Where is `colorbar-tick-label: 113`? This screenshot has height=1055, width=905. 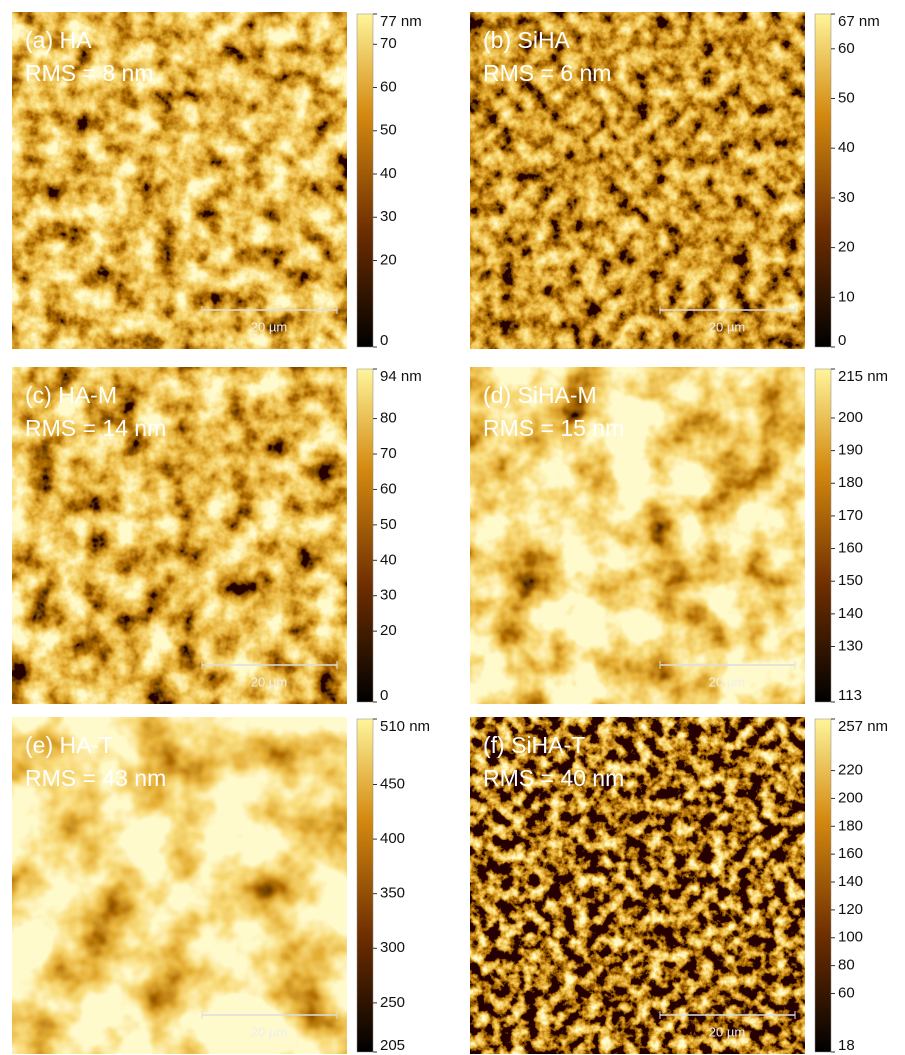 colorbar-tick-label: 113 is located at coordinates (850, 695).